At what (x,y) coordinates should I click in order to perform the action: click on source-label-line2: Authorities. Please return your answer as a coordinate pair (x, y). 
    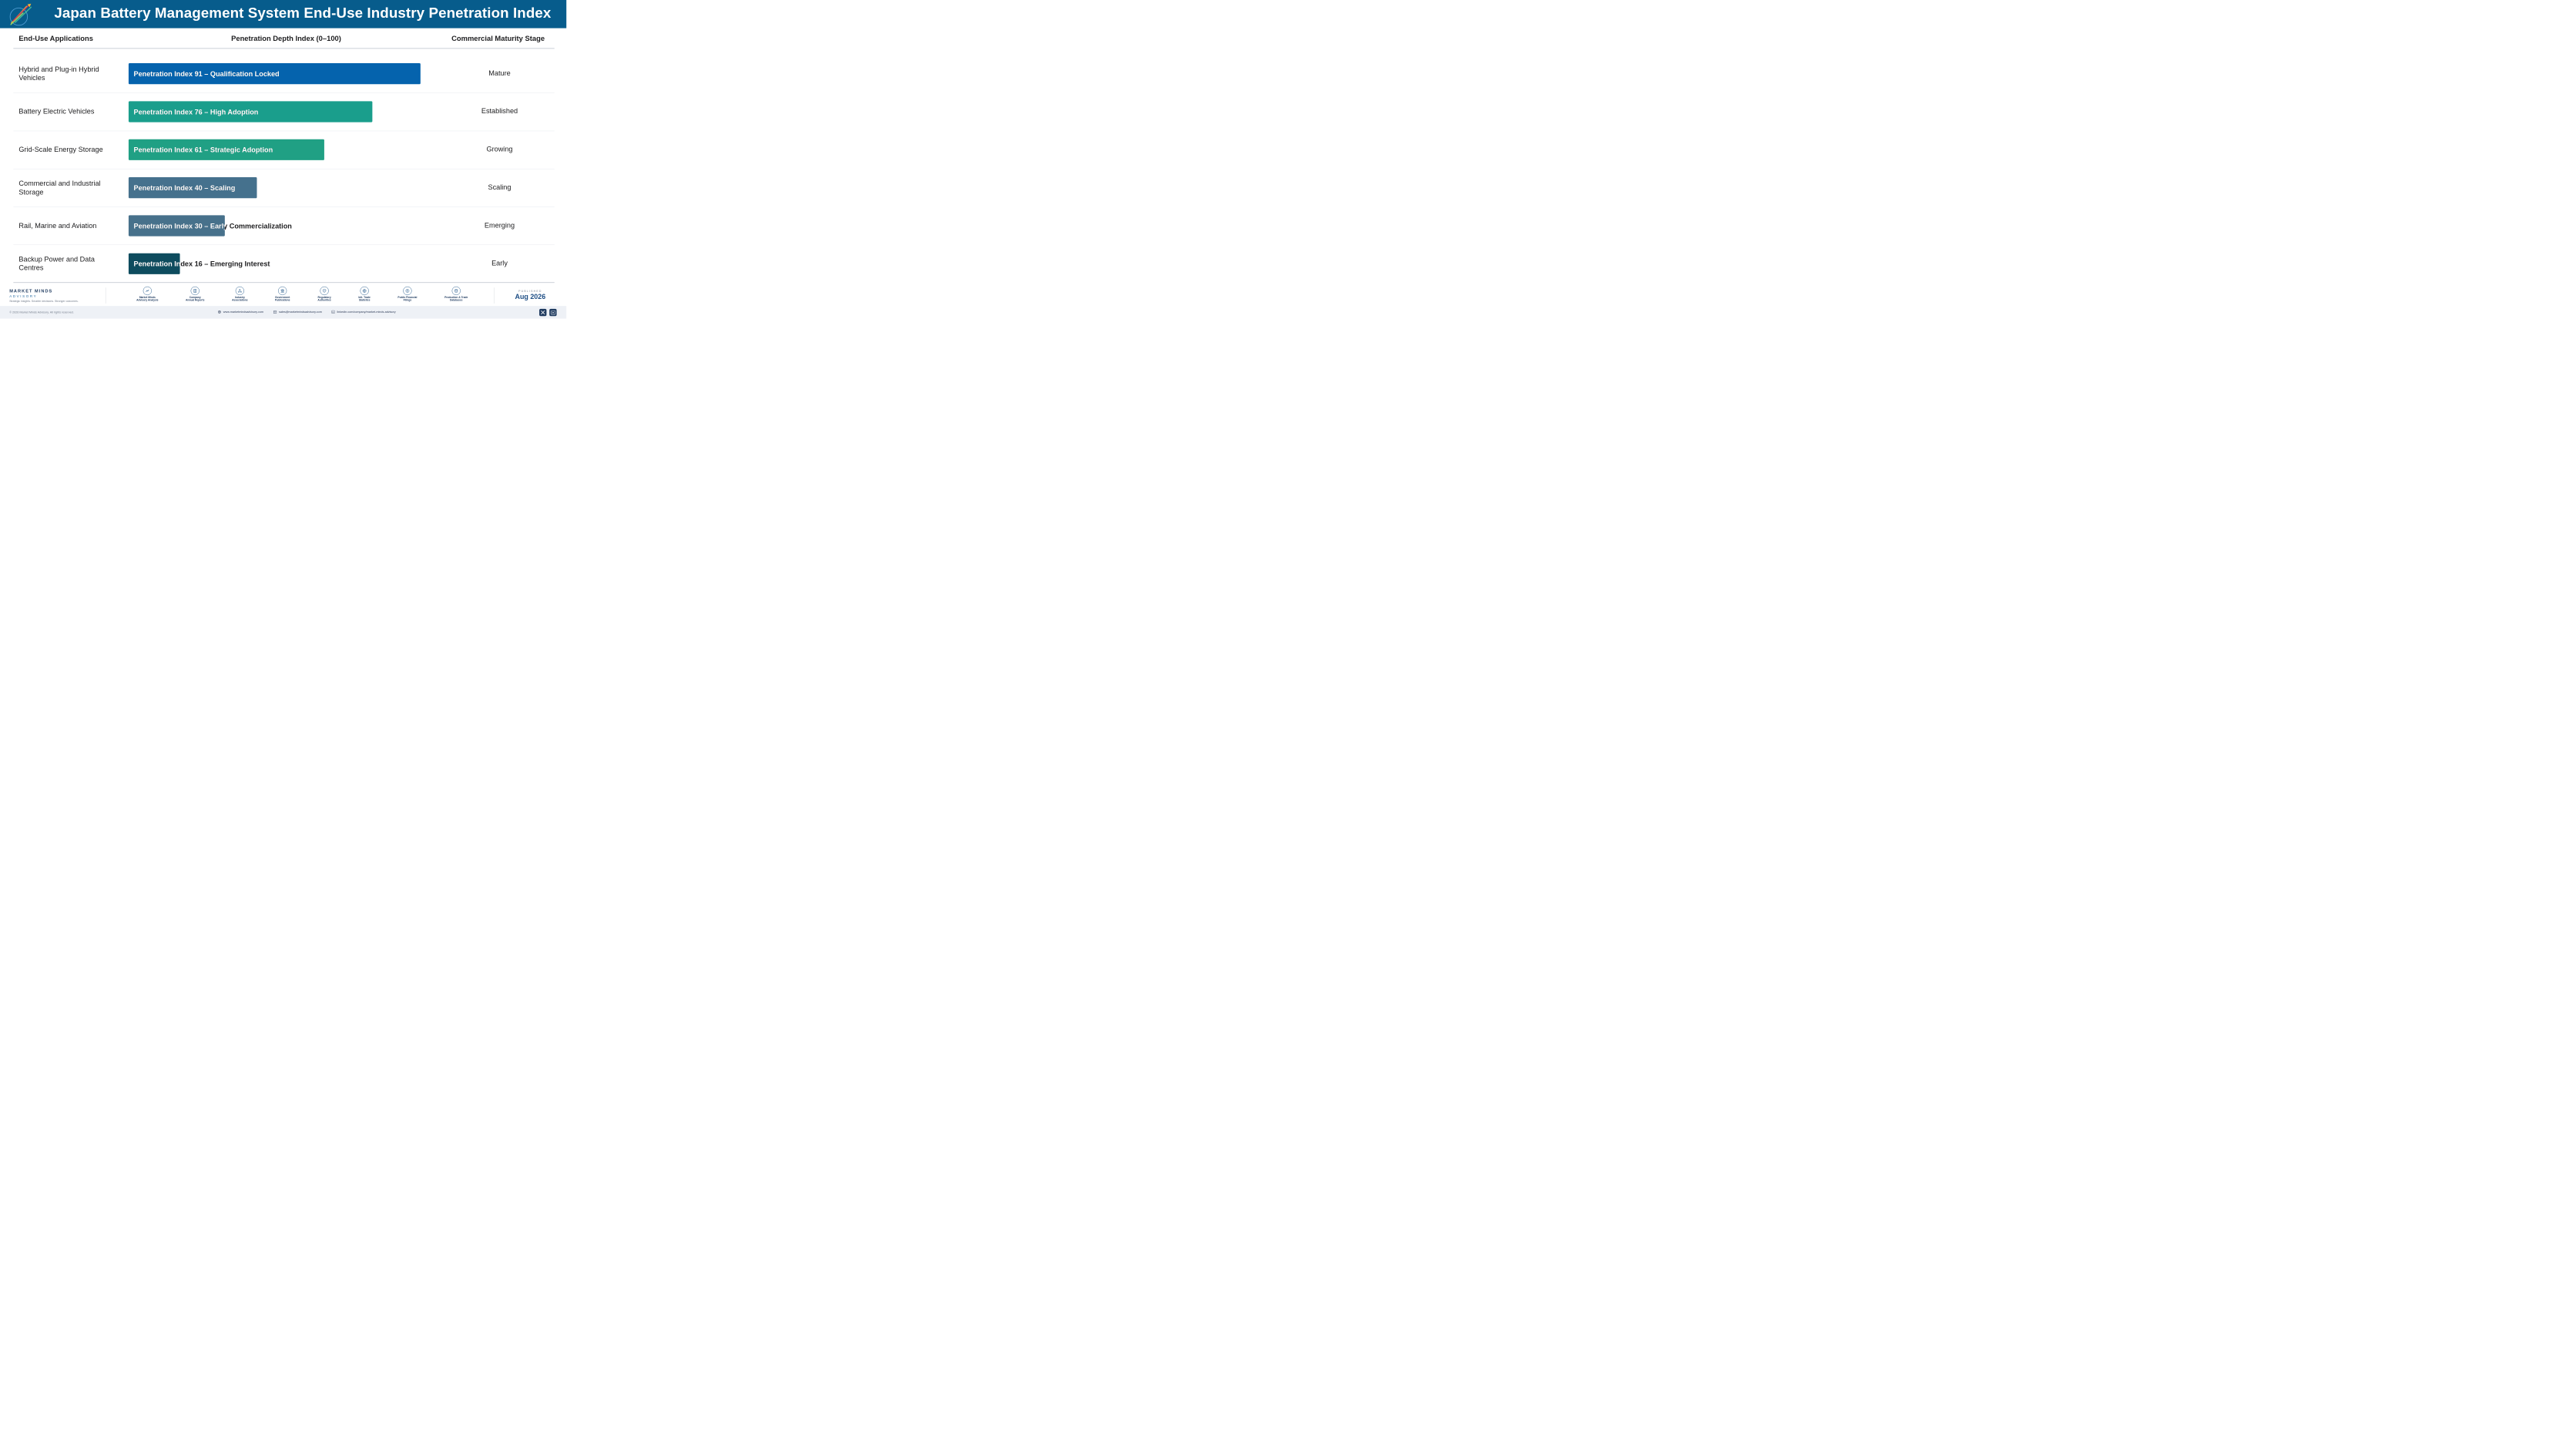
    Looking at the image, I should click on (324, 300).